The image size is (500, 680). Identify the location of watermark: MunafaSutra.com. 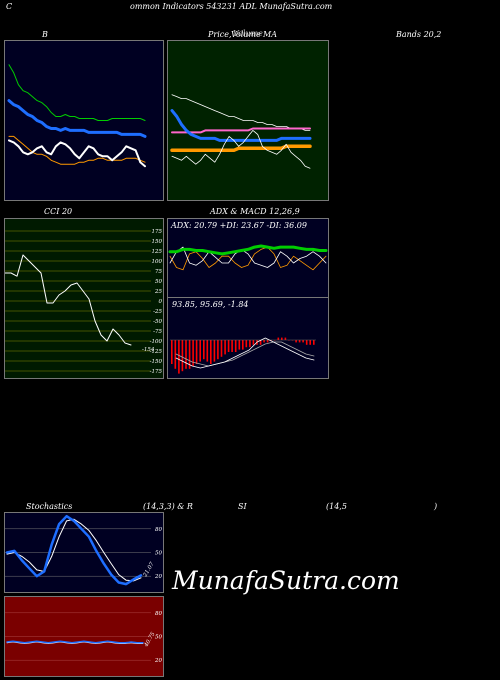
(286, 580).